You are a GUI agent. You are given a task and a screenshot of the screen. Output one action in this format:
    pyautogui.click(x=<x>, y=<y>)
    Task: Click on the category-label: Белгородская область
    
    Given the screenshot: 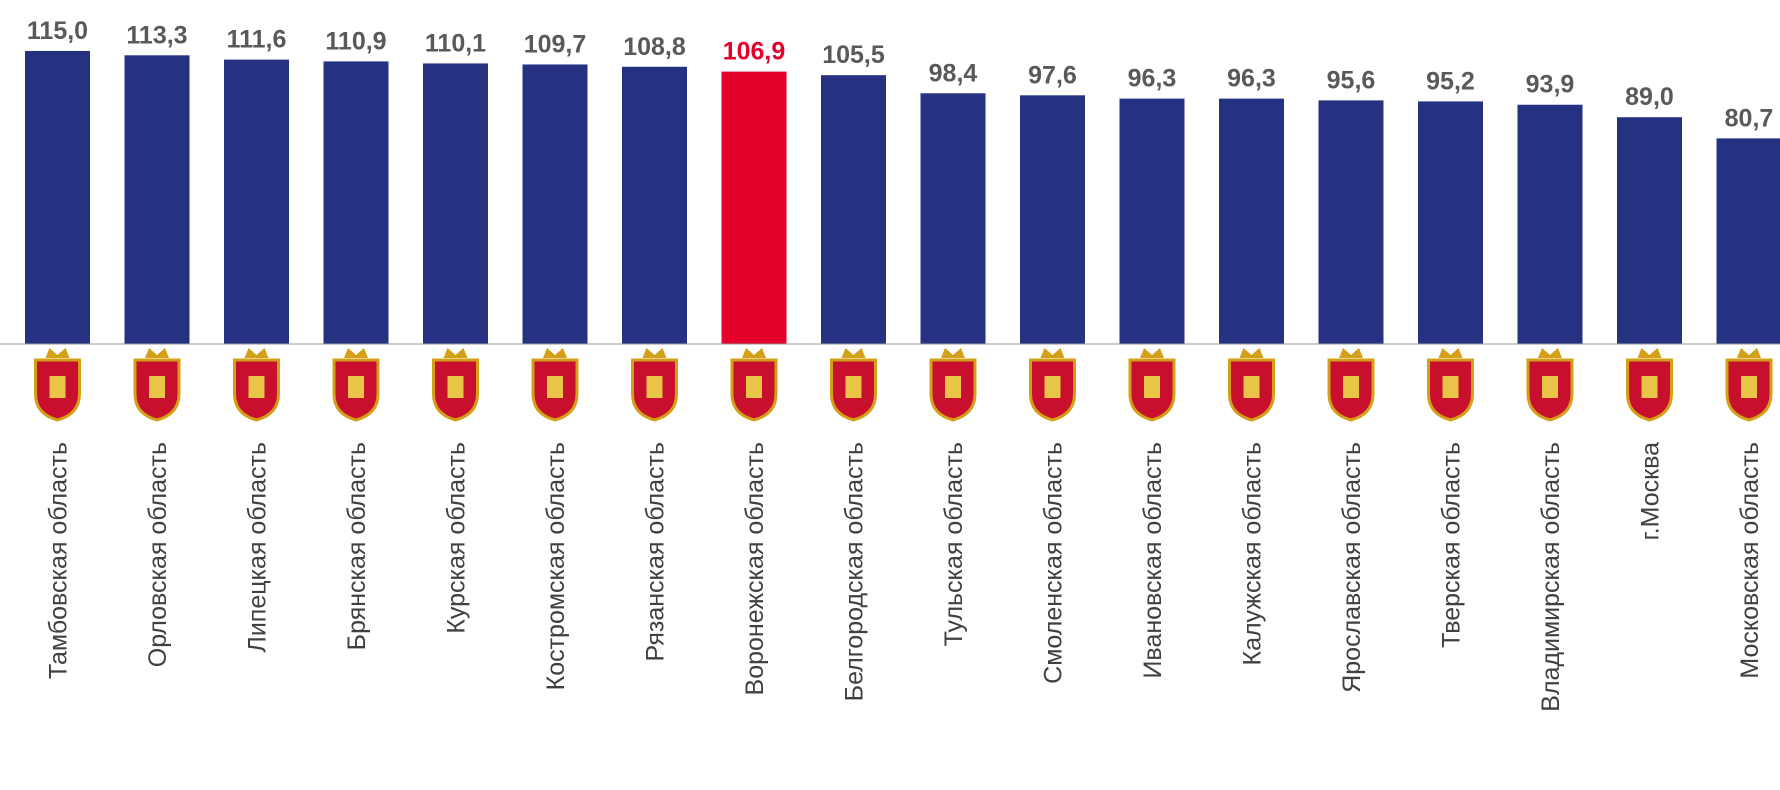 What is the action you would take?
    pyautogui.click(x=855, y=571)
    